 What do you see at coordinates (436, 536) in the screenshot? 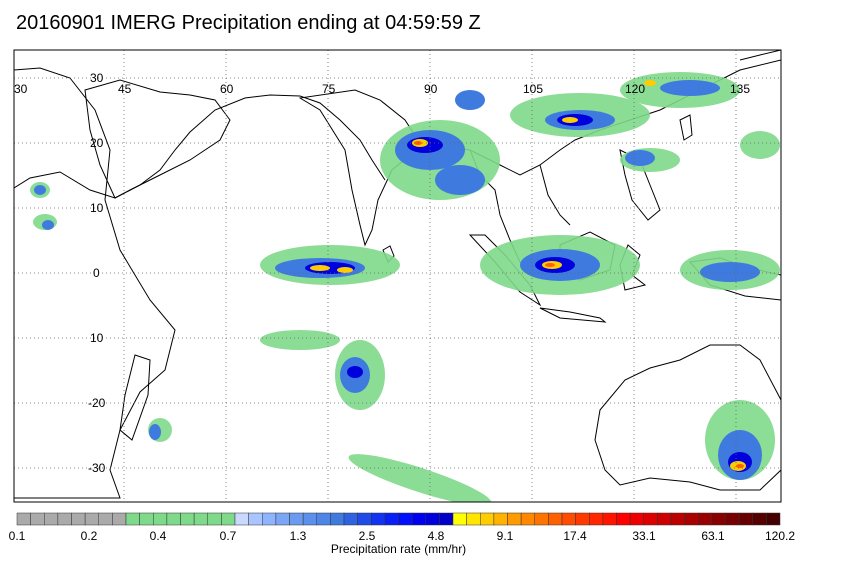
I see `colorbar-label: 4.8` at bounding box center [436, 536].